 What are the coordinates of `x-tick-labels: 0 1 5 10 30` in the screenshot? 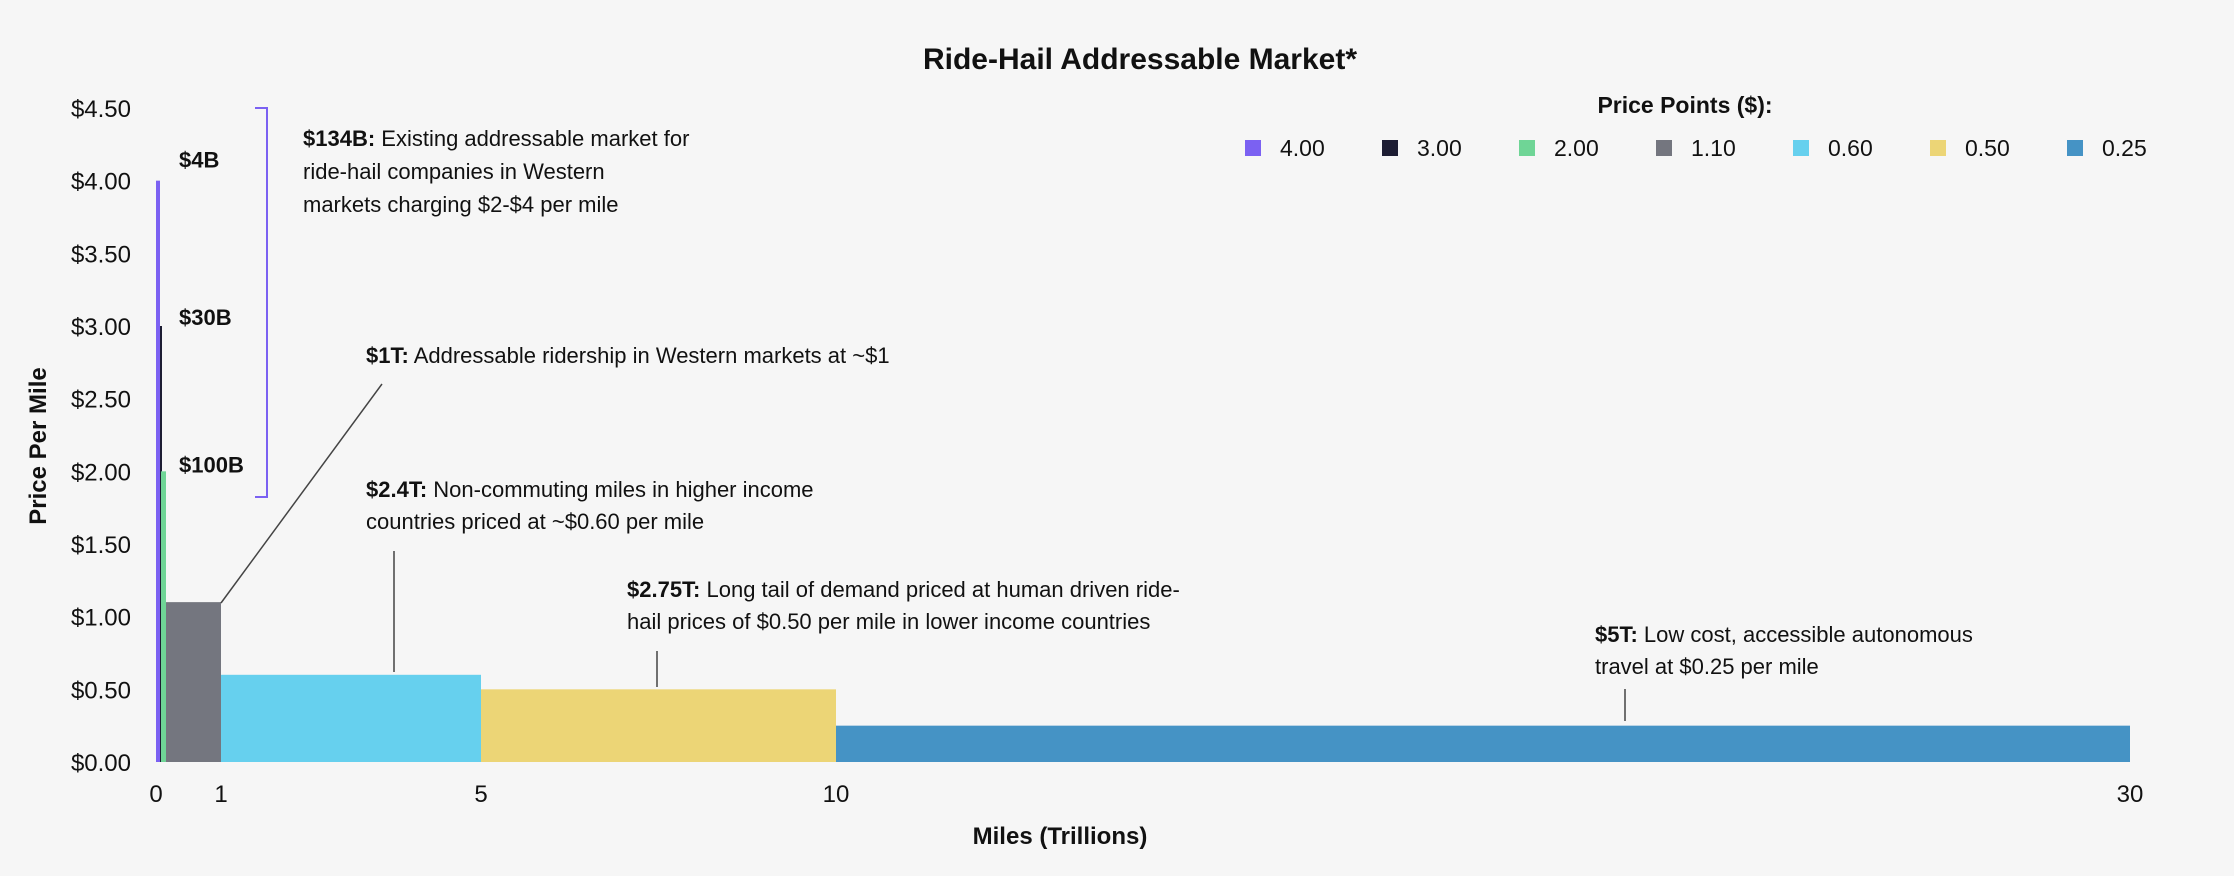 It's located at (1146, 794).